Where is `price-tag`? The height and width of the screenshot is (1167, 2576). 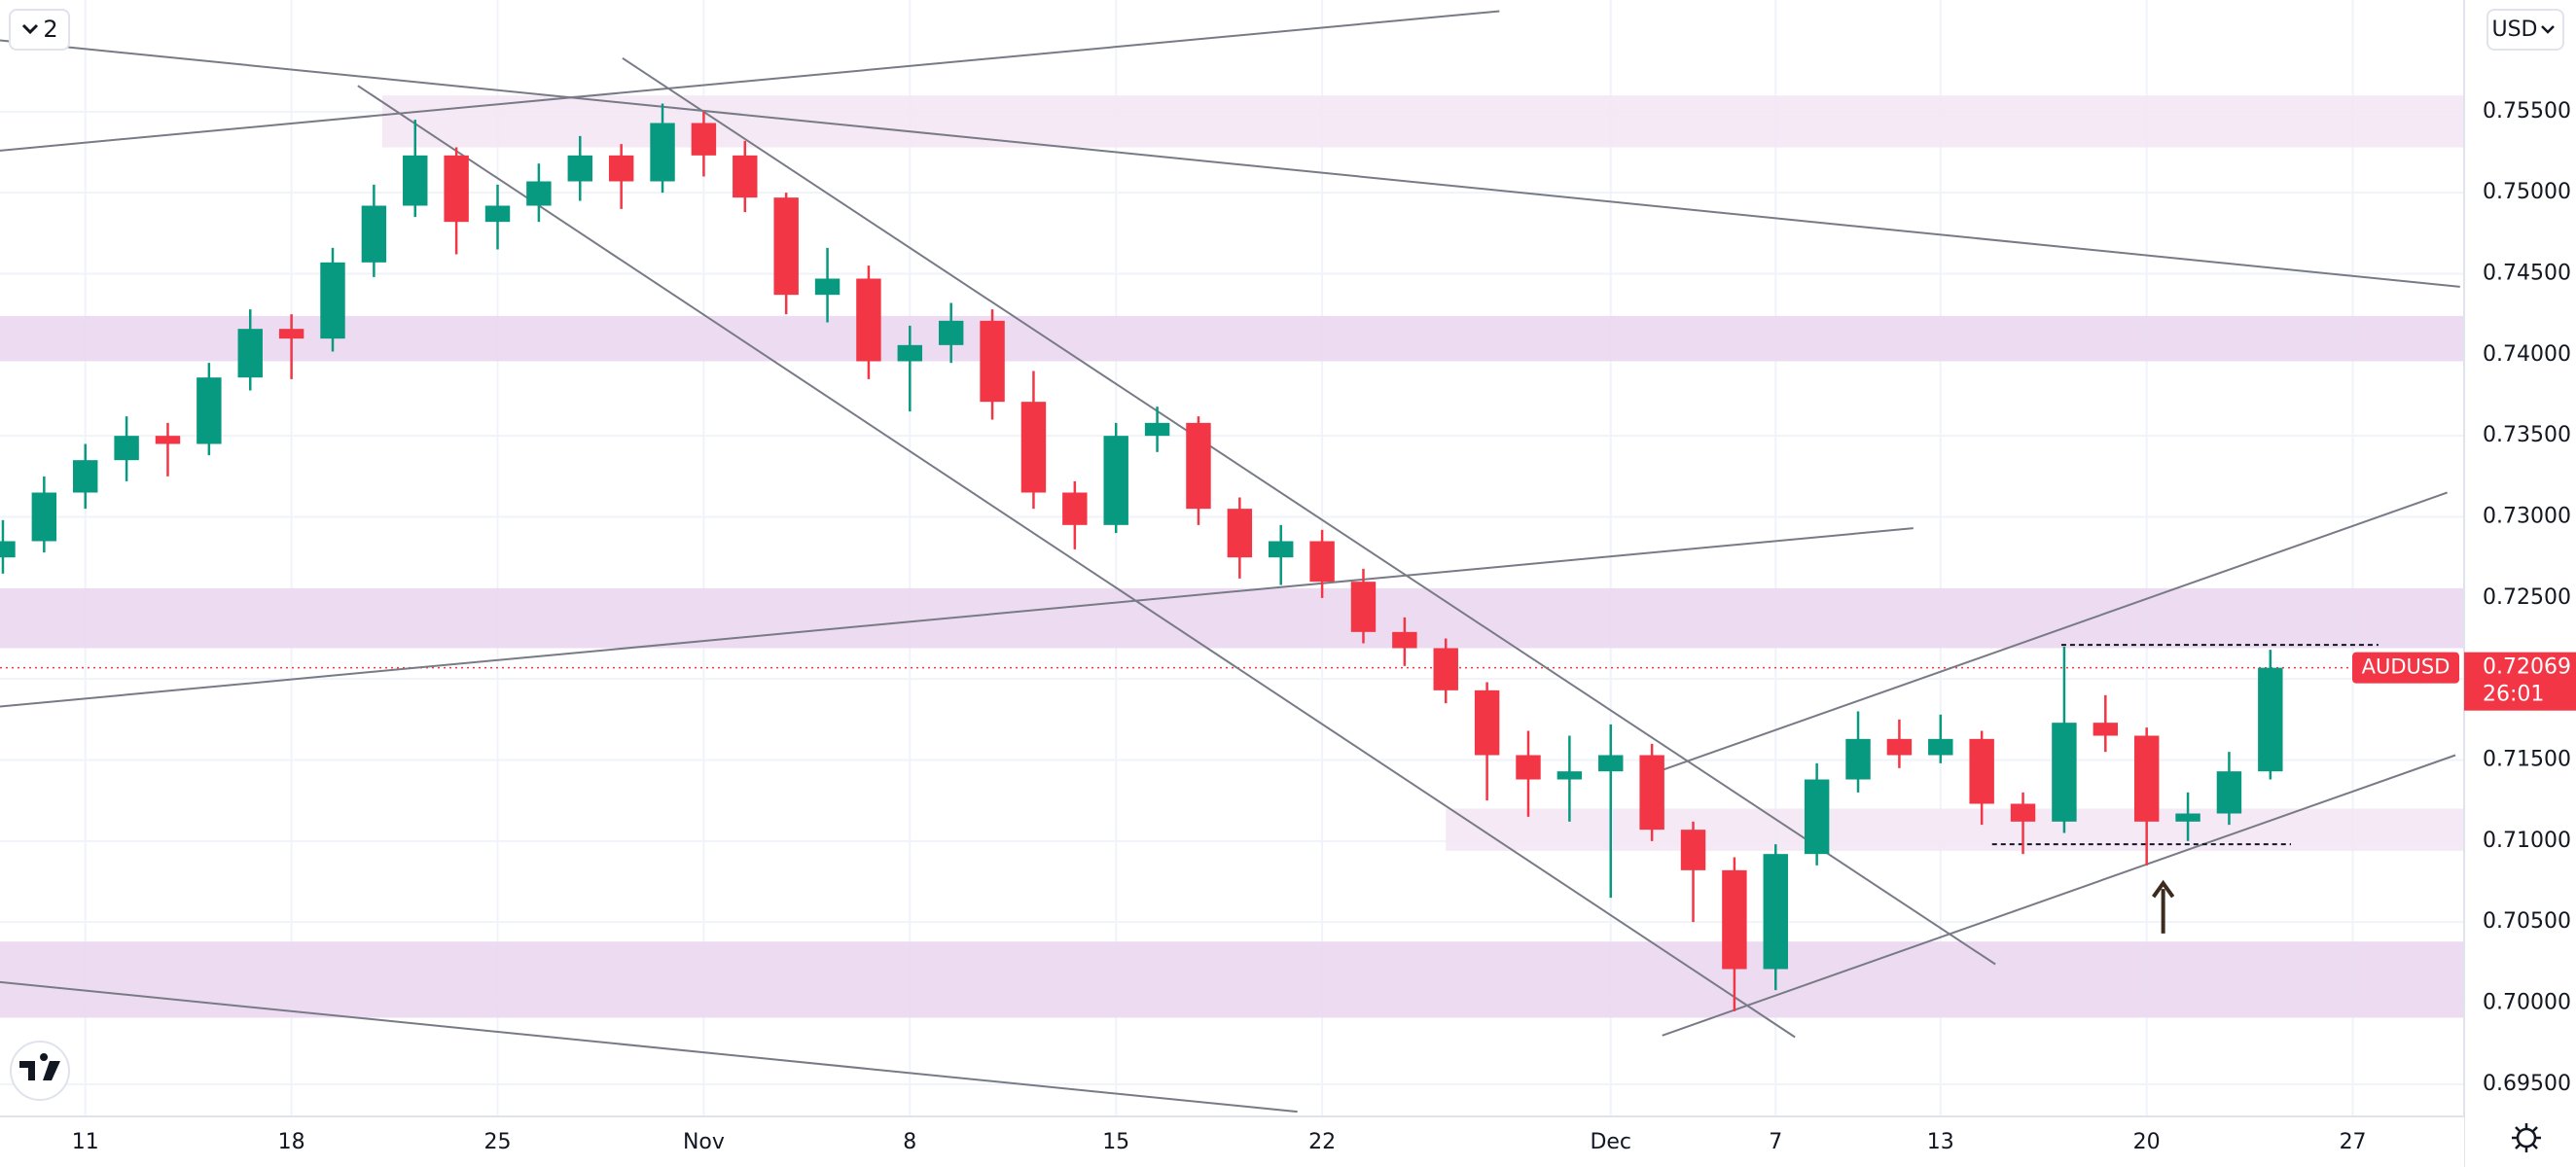 price-tag is located at coordinates (2520, 681).